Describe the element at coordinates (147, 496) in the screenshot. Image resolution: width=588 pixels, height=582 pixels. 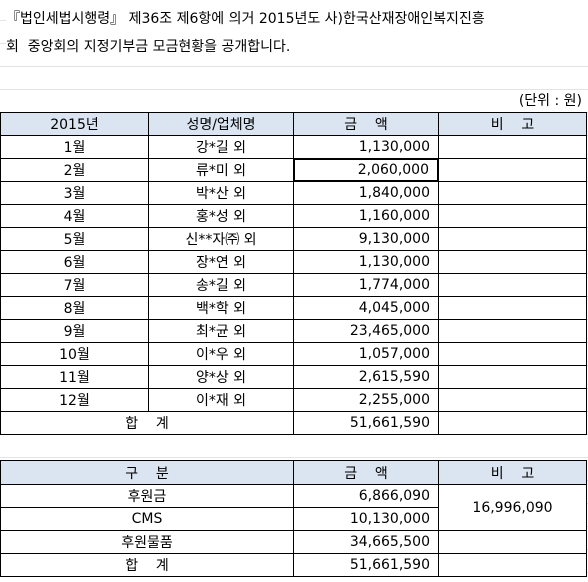
I see `category-cell: 후원금` at that location.